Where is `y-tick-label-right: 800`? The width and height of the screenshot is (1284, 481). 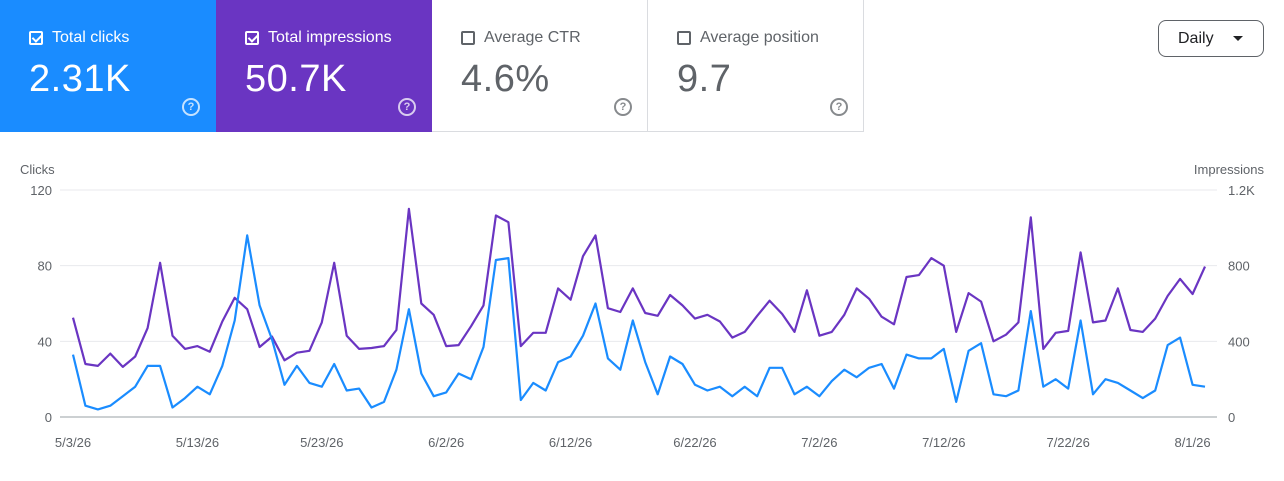 y-tick-label-right: 800 is located at coordinates (1239, 266).